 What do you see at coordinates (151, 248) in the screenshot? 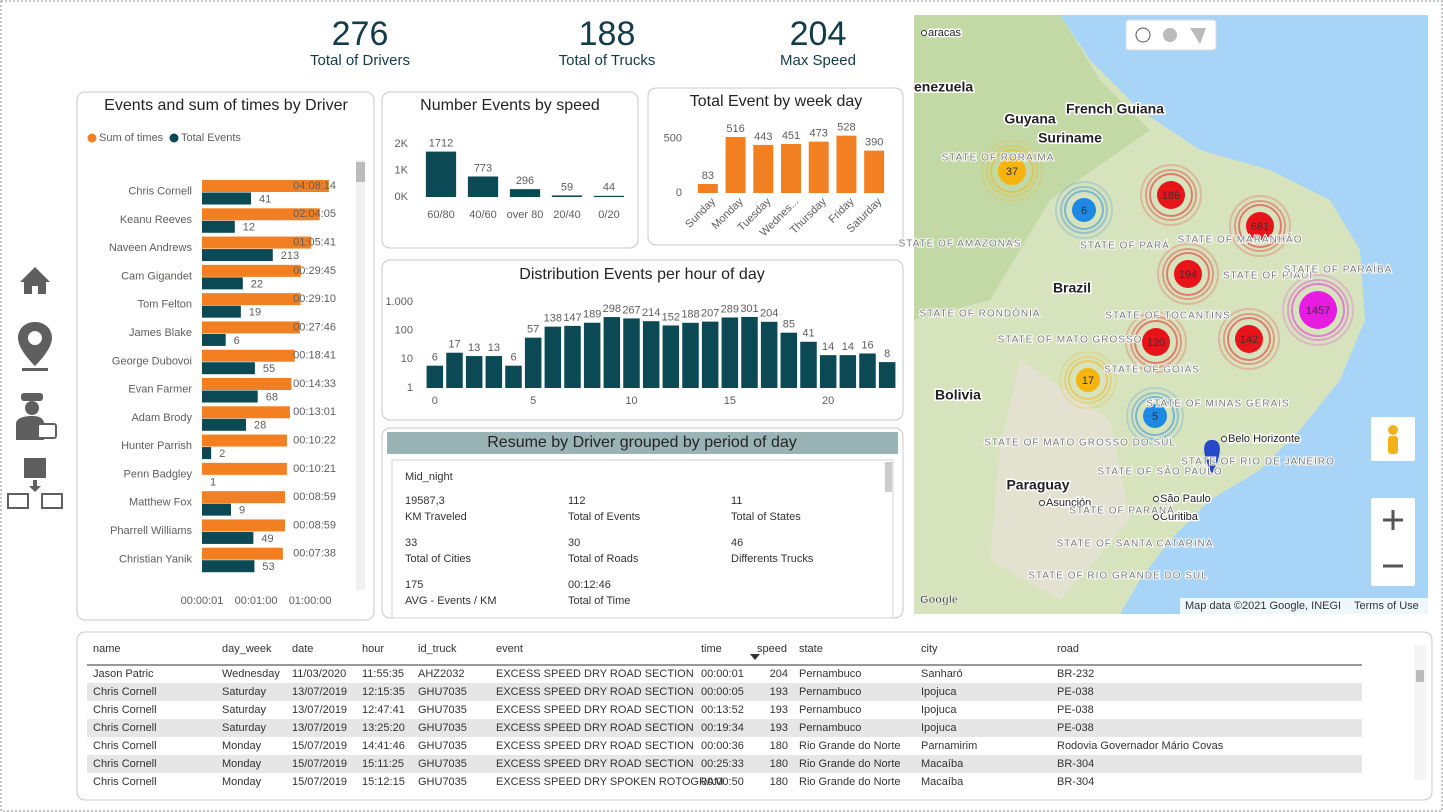
I see `category-label: Naveen Andrews` at bounding box center [151, 248].